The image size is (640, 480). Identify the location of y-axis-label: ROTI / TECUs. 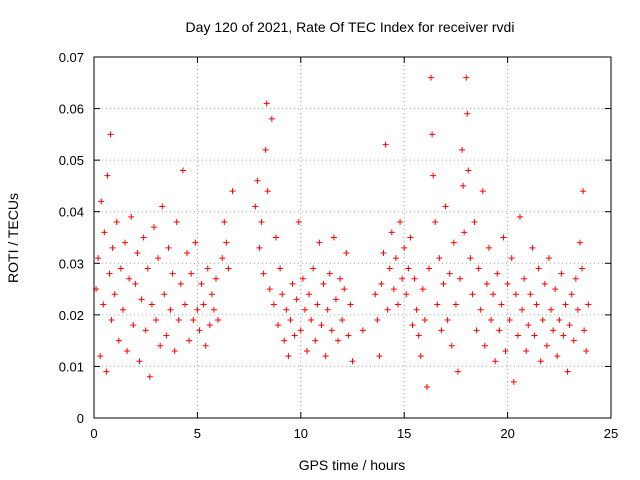
(13, 238).